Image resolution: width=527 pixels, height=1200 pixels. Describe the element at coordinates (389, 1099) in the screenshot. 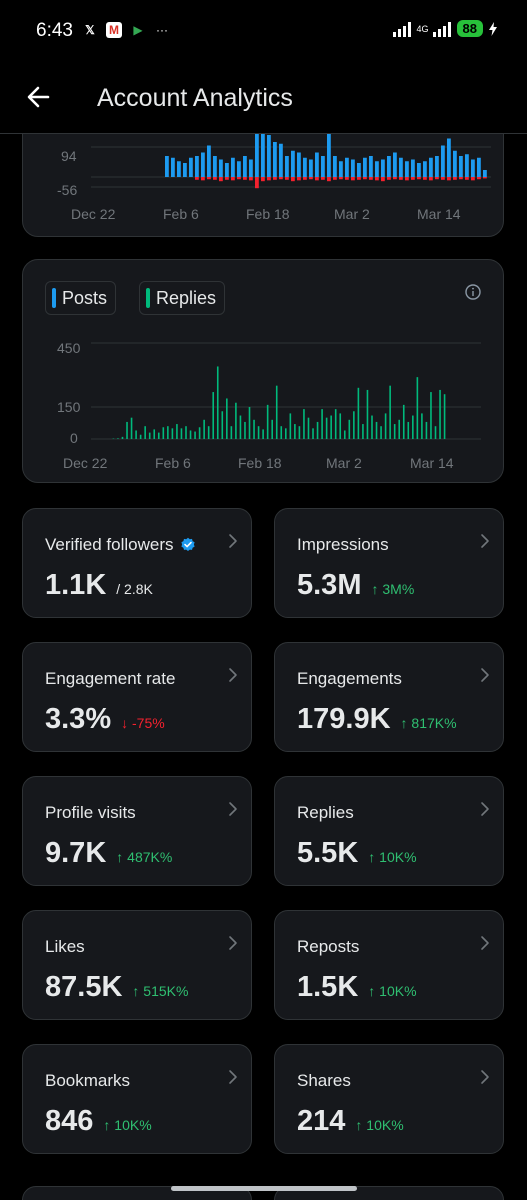

I see `metric-card-shares: Shares 214 ↑ 10K%` at that location.